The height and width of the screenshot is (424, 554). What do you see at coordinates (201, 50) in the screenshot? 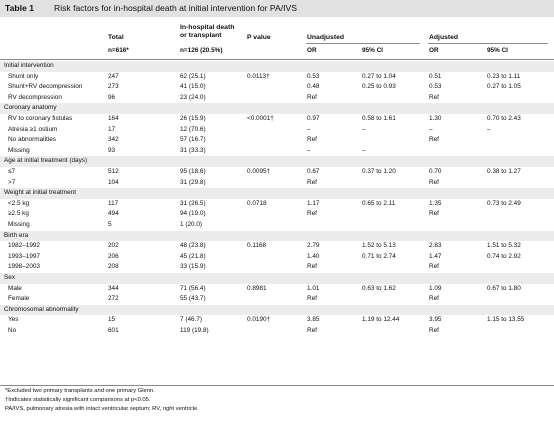
I see `subheader-death-n: n=126 (20.5%)` at bounding box center [201, 50].